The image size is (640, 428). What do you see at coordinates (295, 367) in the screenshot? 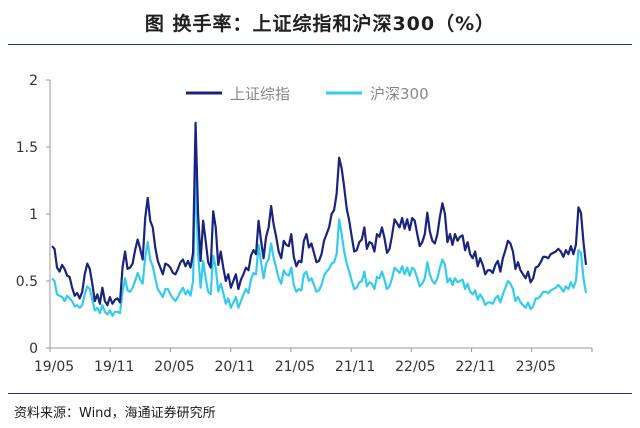
I see `x-tick-label: 21/05` at bounding box center [295, 367].